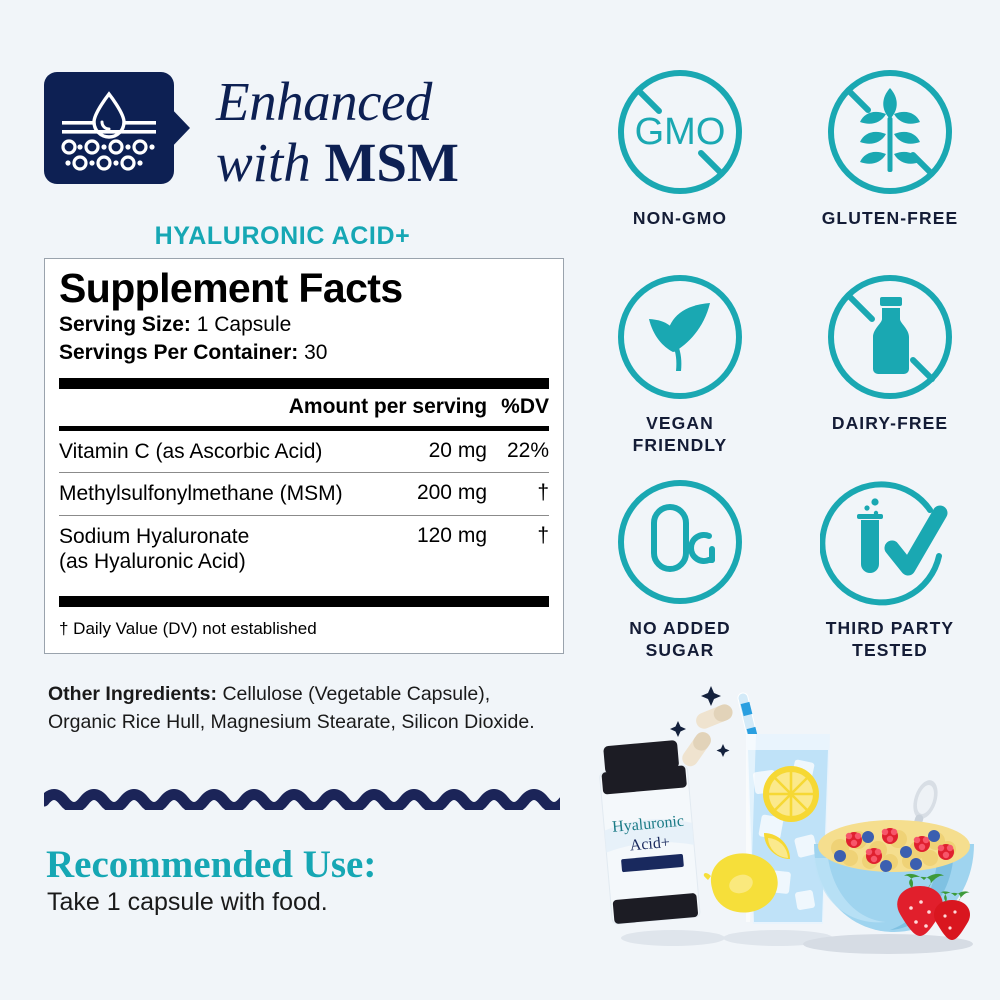 This screenshot has height=1000, width=1000. I want to click on strawberries, so click(934, 906).